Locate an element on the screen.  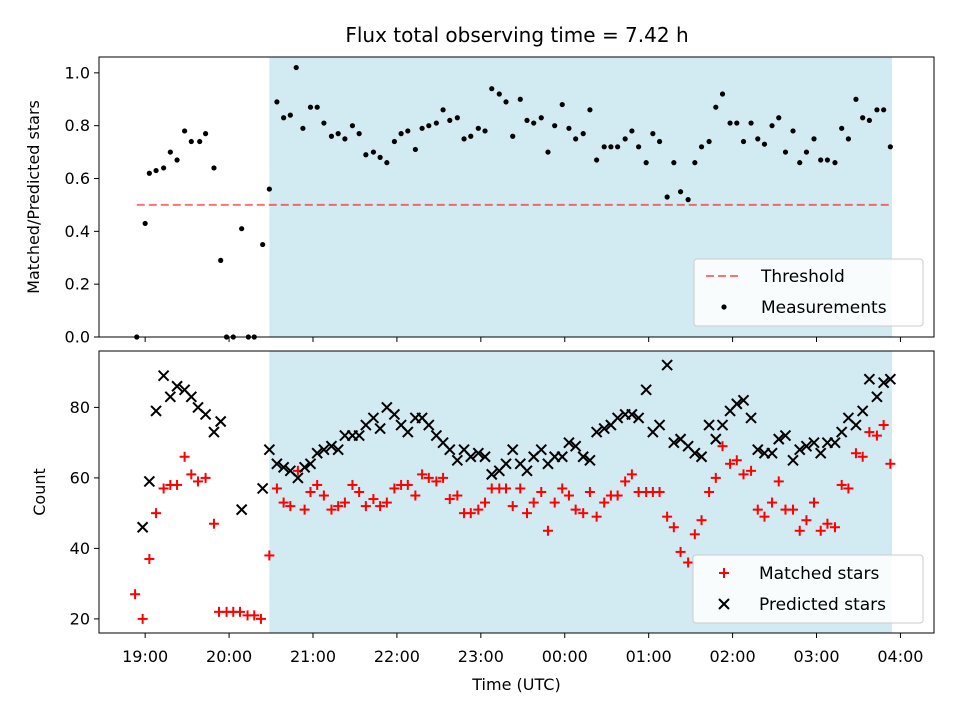
x-tick-label: 23:00 is located at coordinates (481, 656).